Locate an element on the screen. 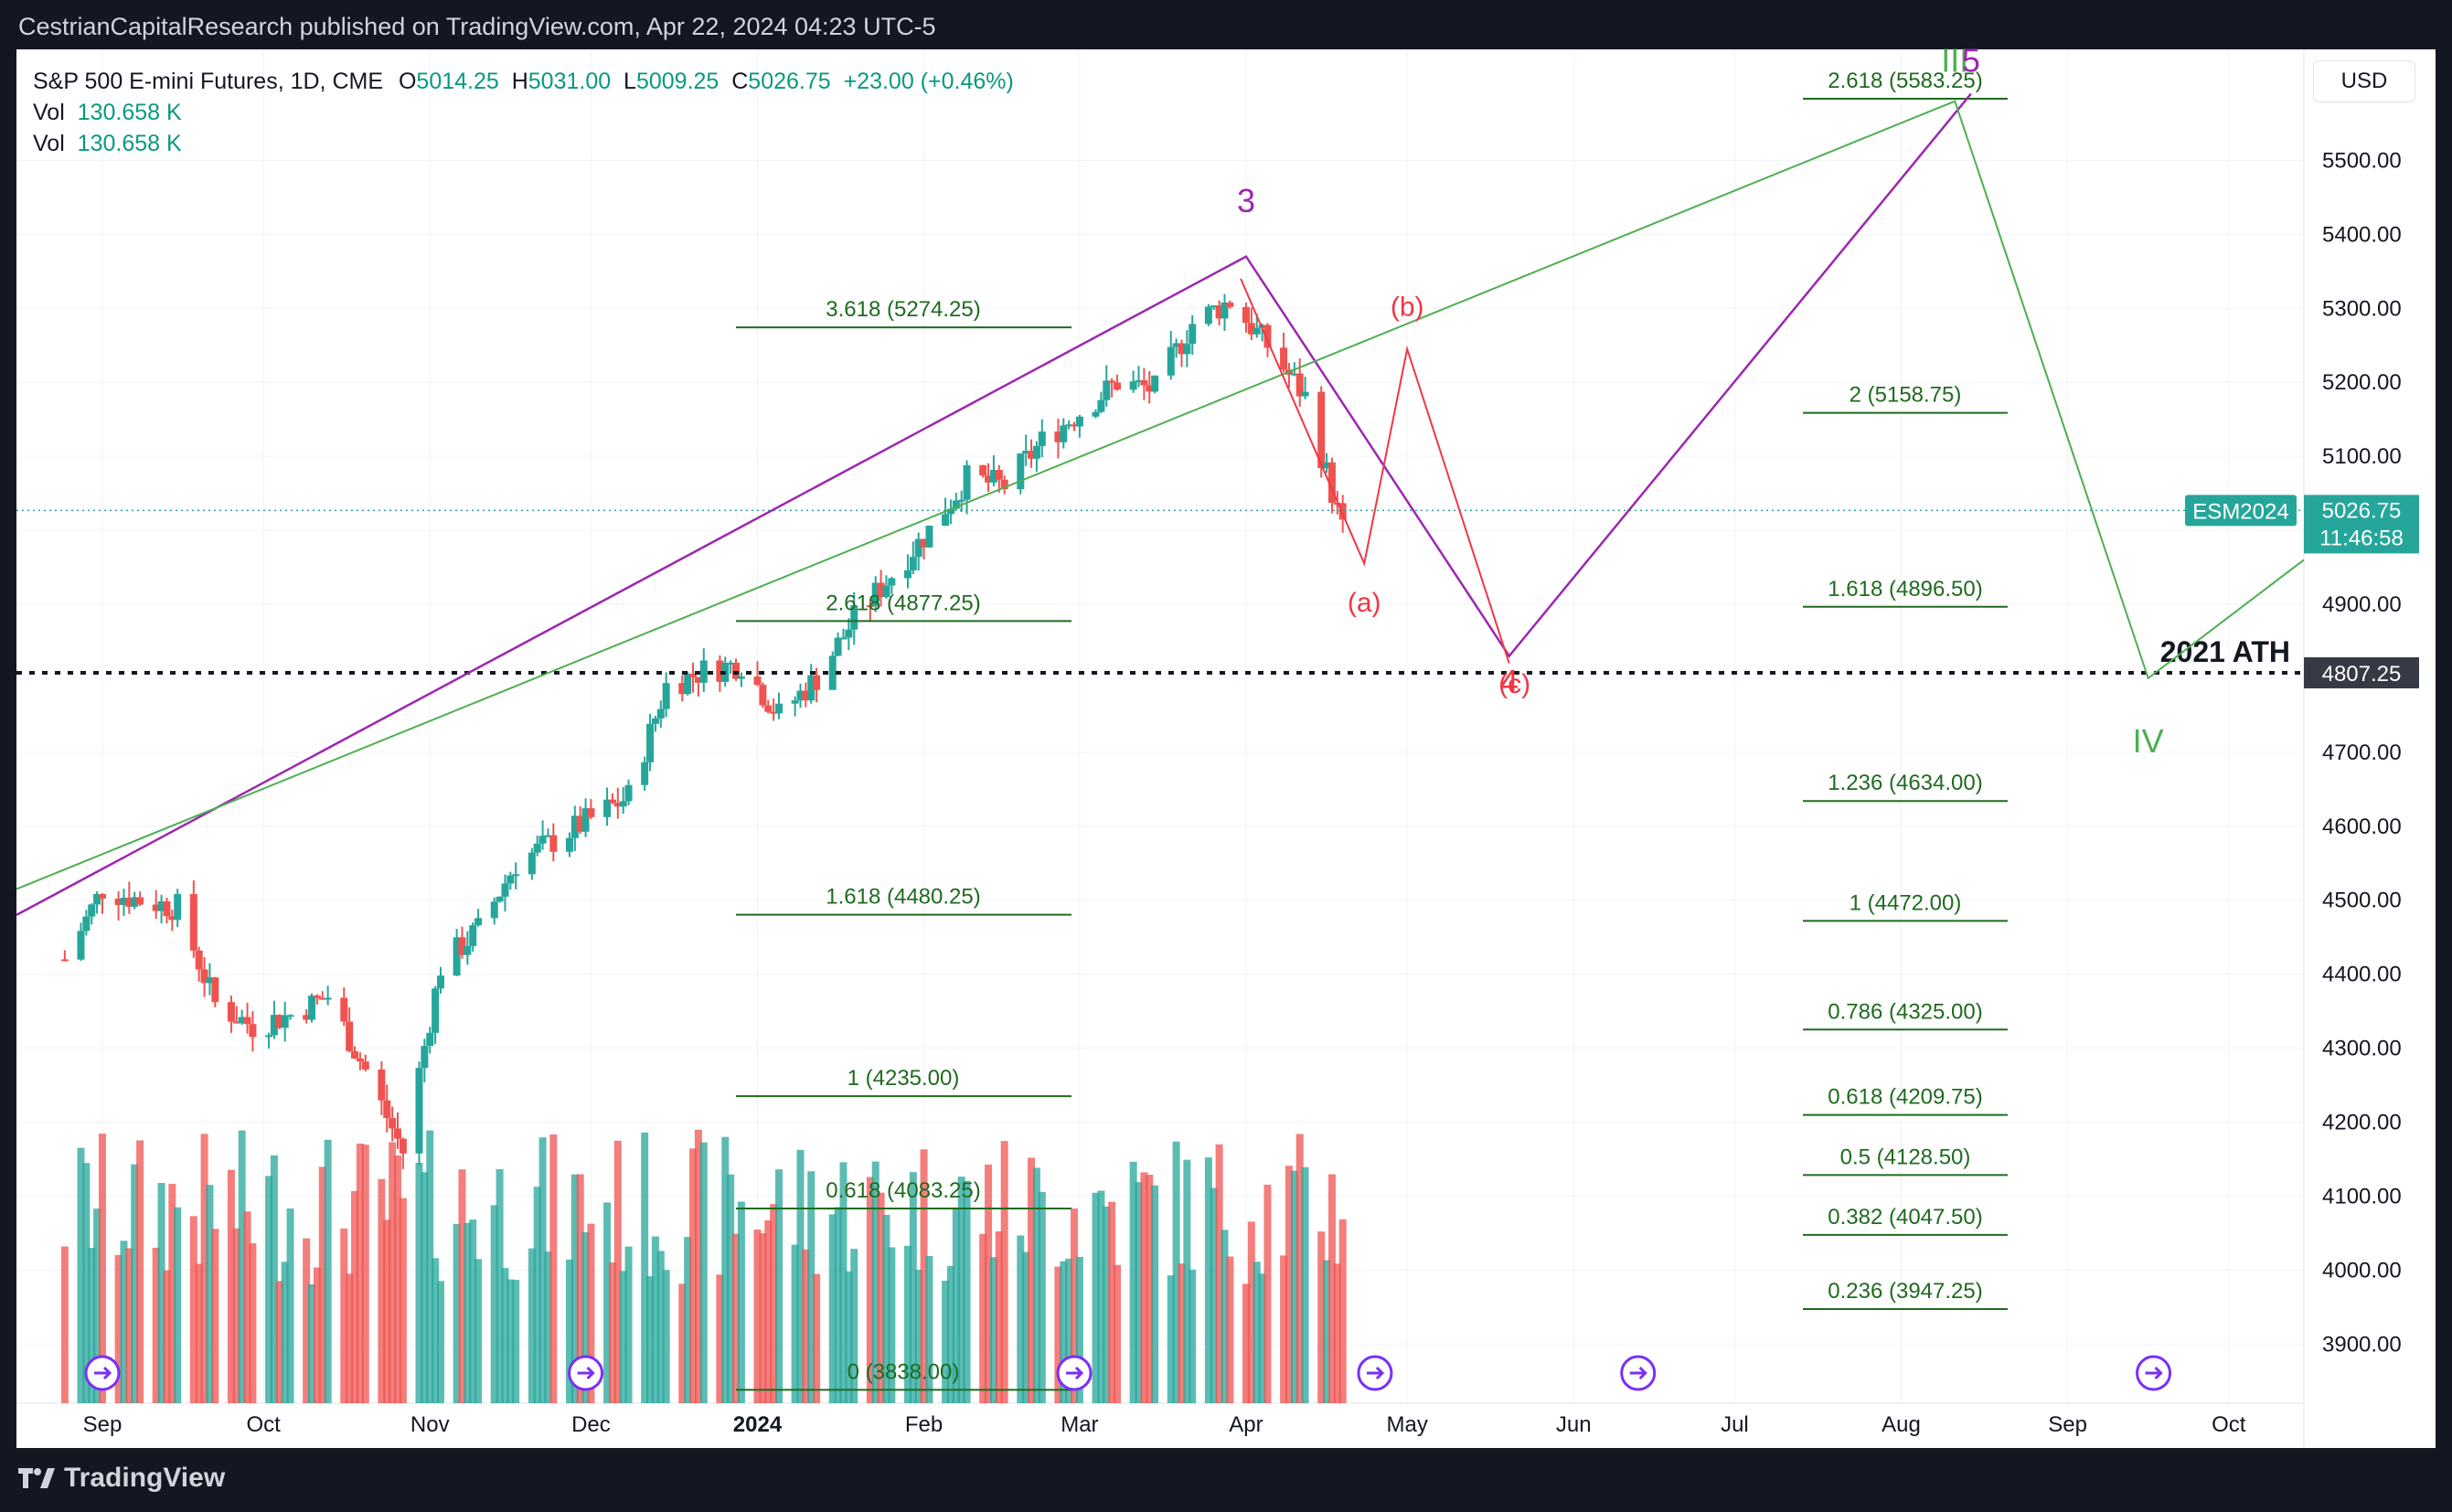 This screenshot has width=2452, height=1512. currency-button: USD is located at coordinates (2364, 81).